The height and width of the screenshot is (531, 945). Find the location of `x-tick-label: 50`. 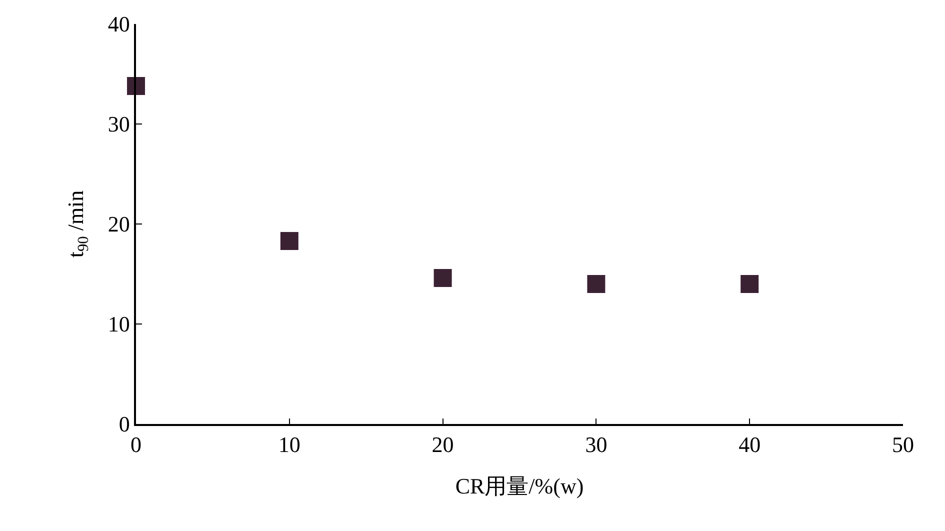

x-tick-label: 50 is located at coordinates (903, 445).